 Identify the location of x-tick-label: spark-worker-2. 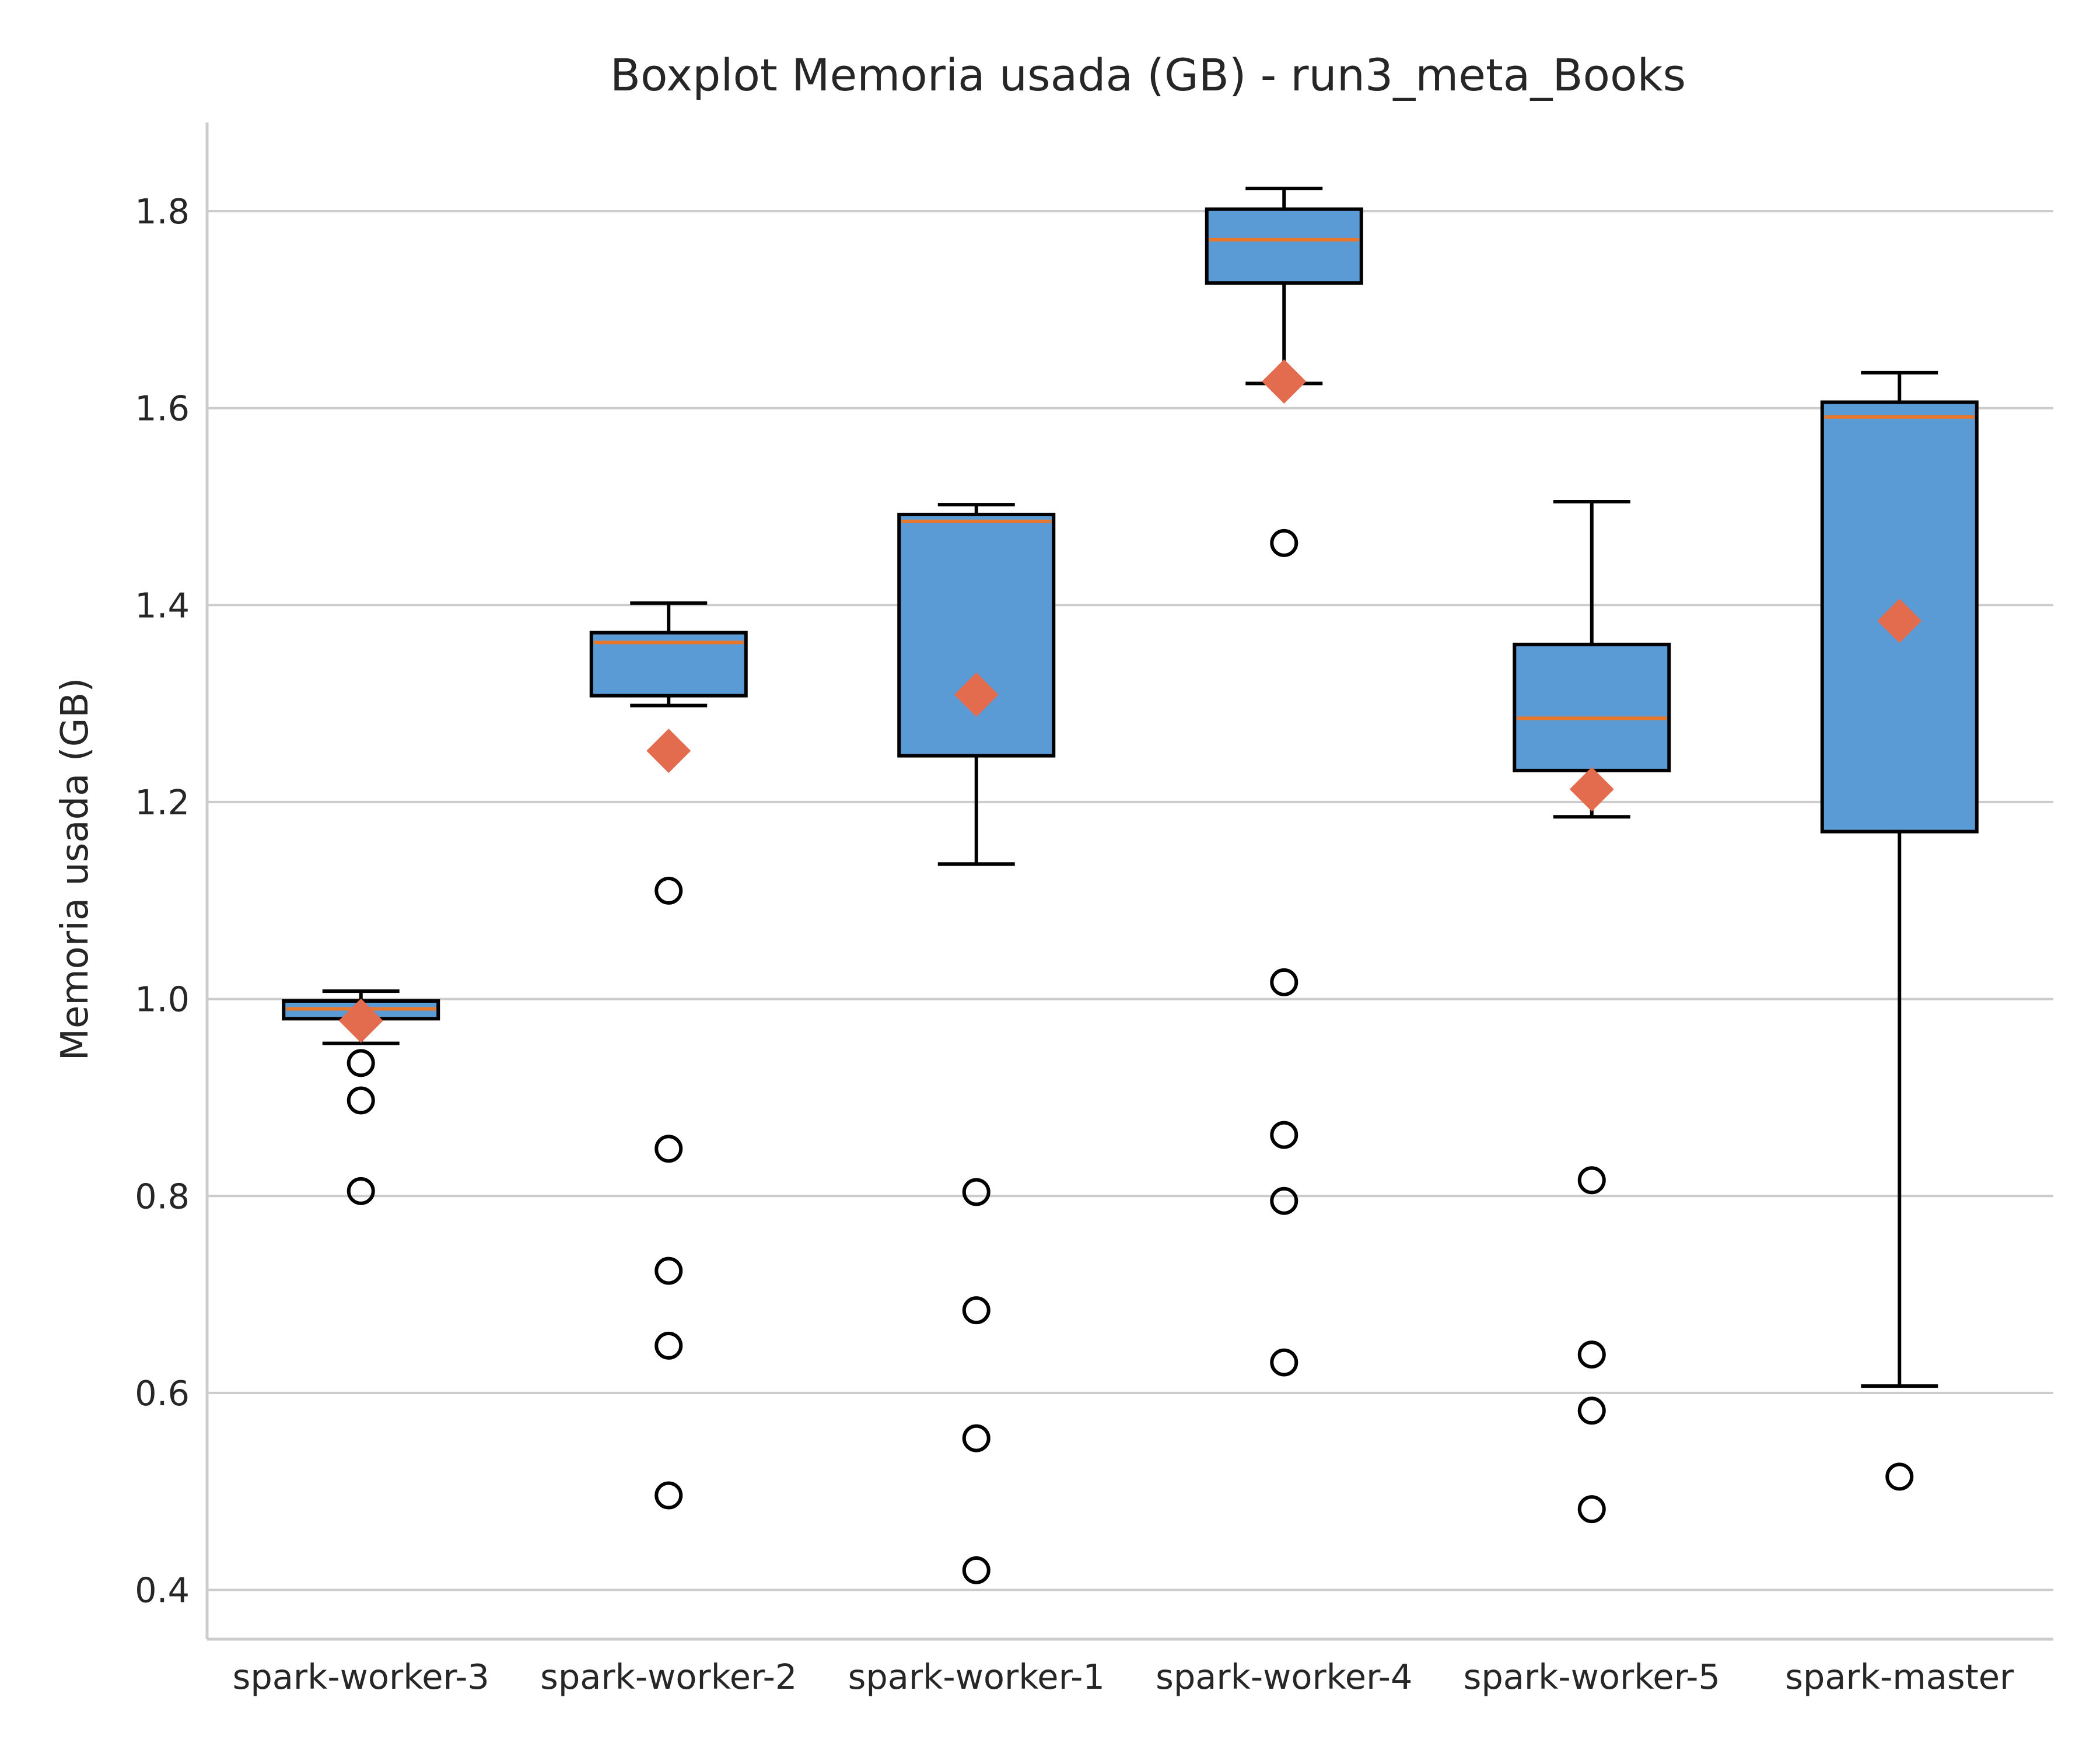
(668, 1677).